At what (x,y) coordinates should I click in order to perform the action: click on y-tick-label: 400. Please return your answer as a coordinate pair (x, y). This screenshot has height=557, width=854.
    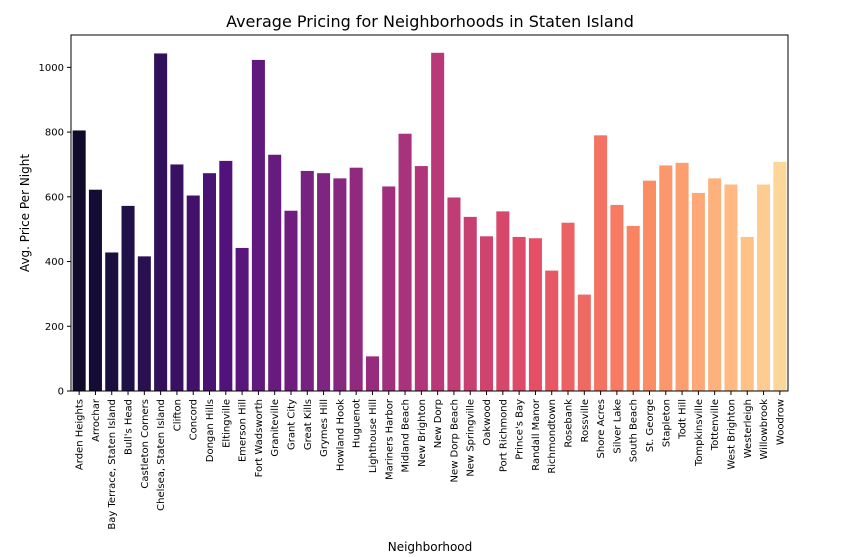
    Looking at the image, I should click on (54, 262).